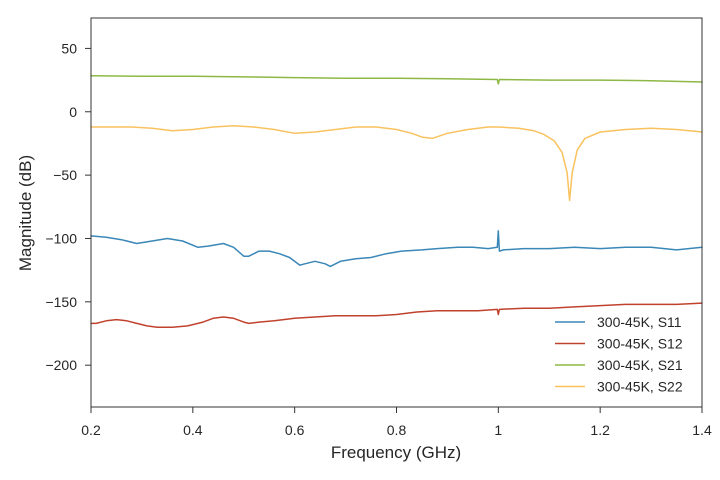  Describe the element at coordinates (65, 175) in the screenshot. I see `y-tick-label: −50` at that location.